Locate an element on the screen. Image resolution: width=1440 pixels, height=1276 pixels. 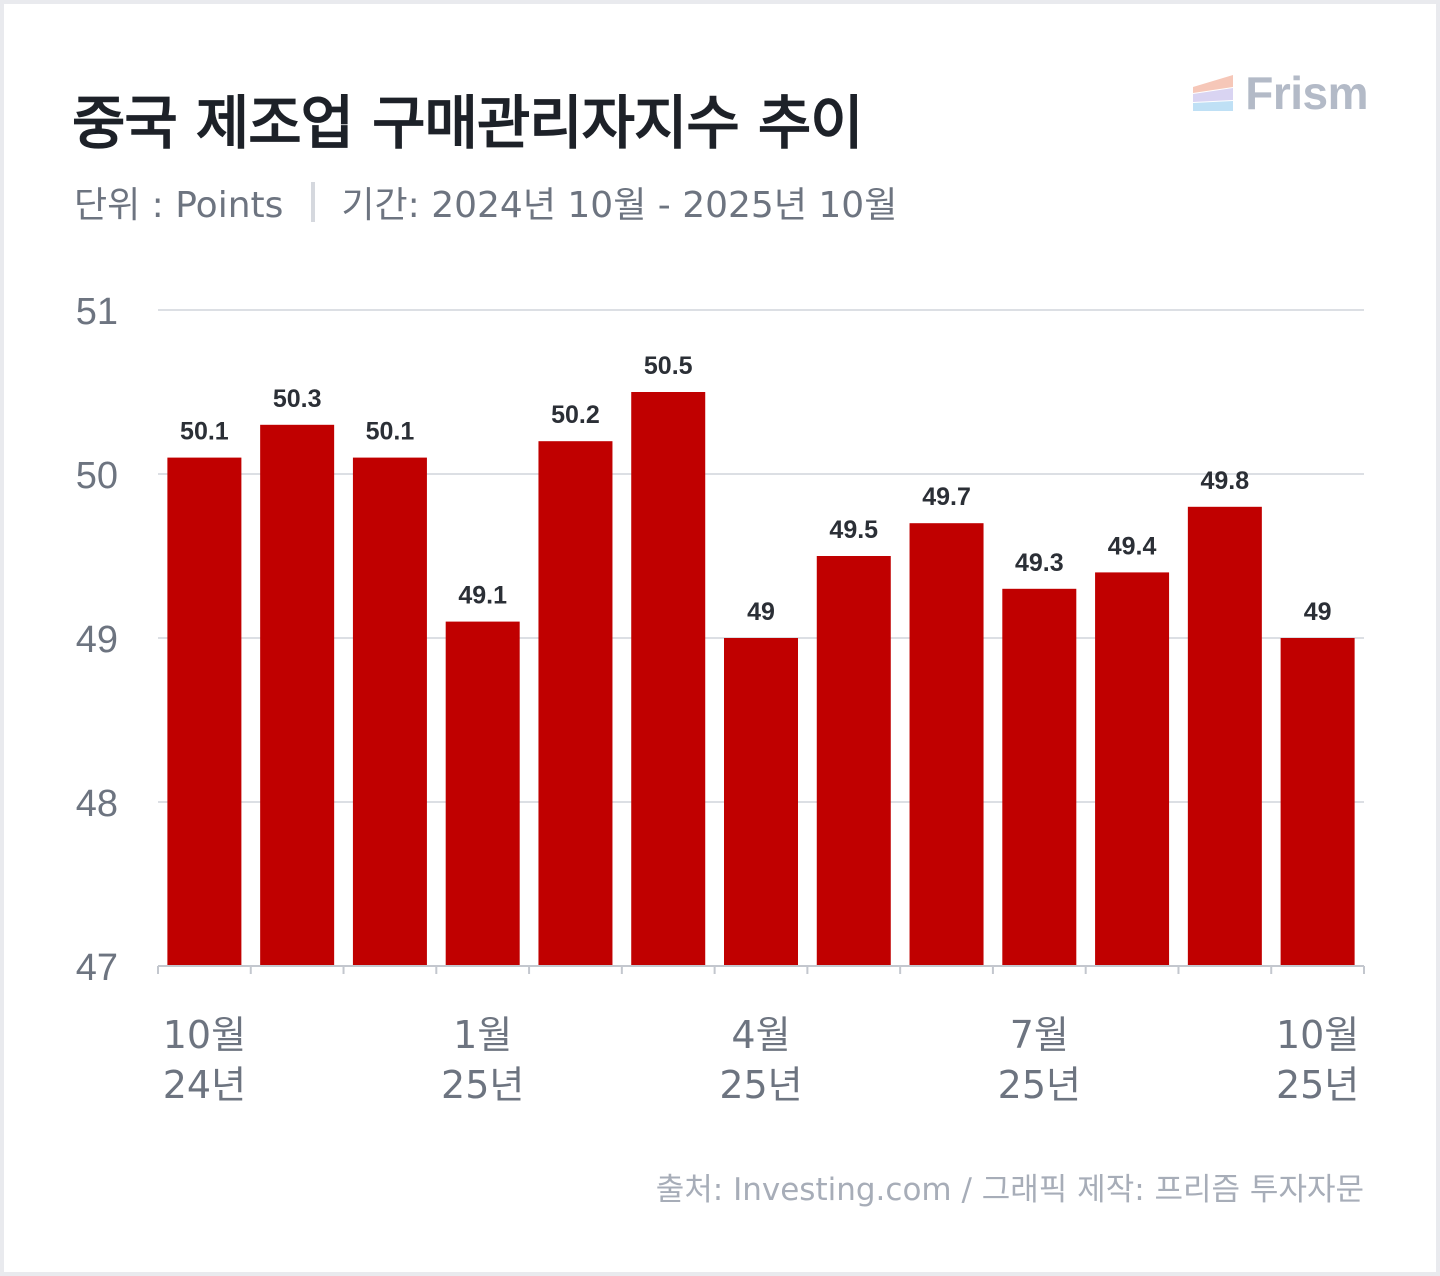
y-tick-label: 50 is located at coordinates (97, 476).